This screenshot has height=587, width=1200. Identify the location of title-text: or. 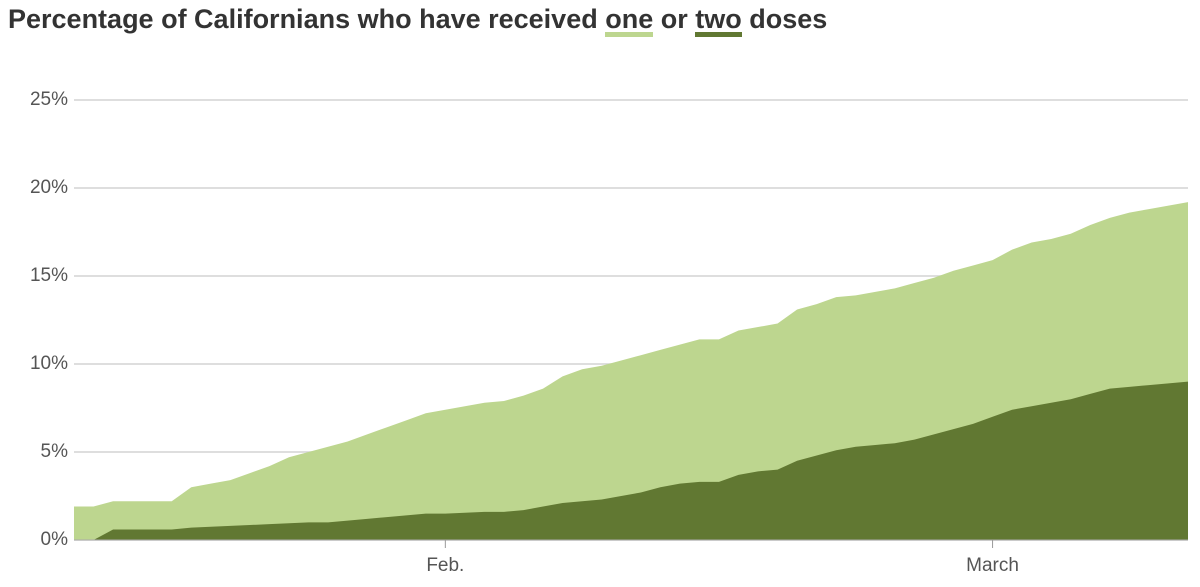
(674, 19).